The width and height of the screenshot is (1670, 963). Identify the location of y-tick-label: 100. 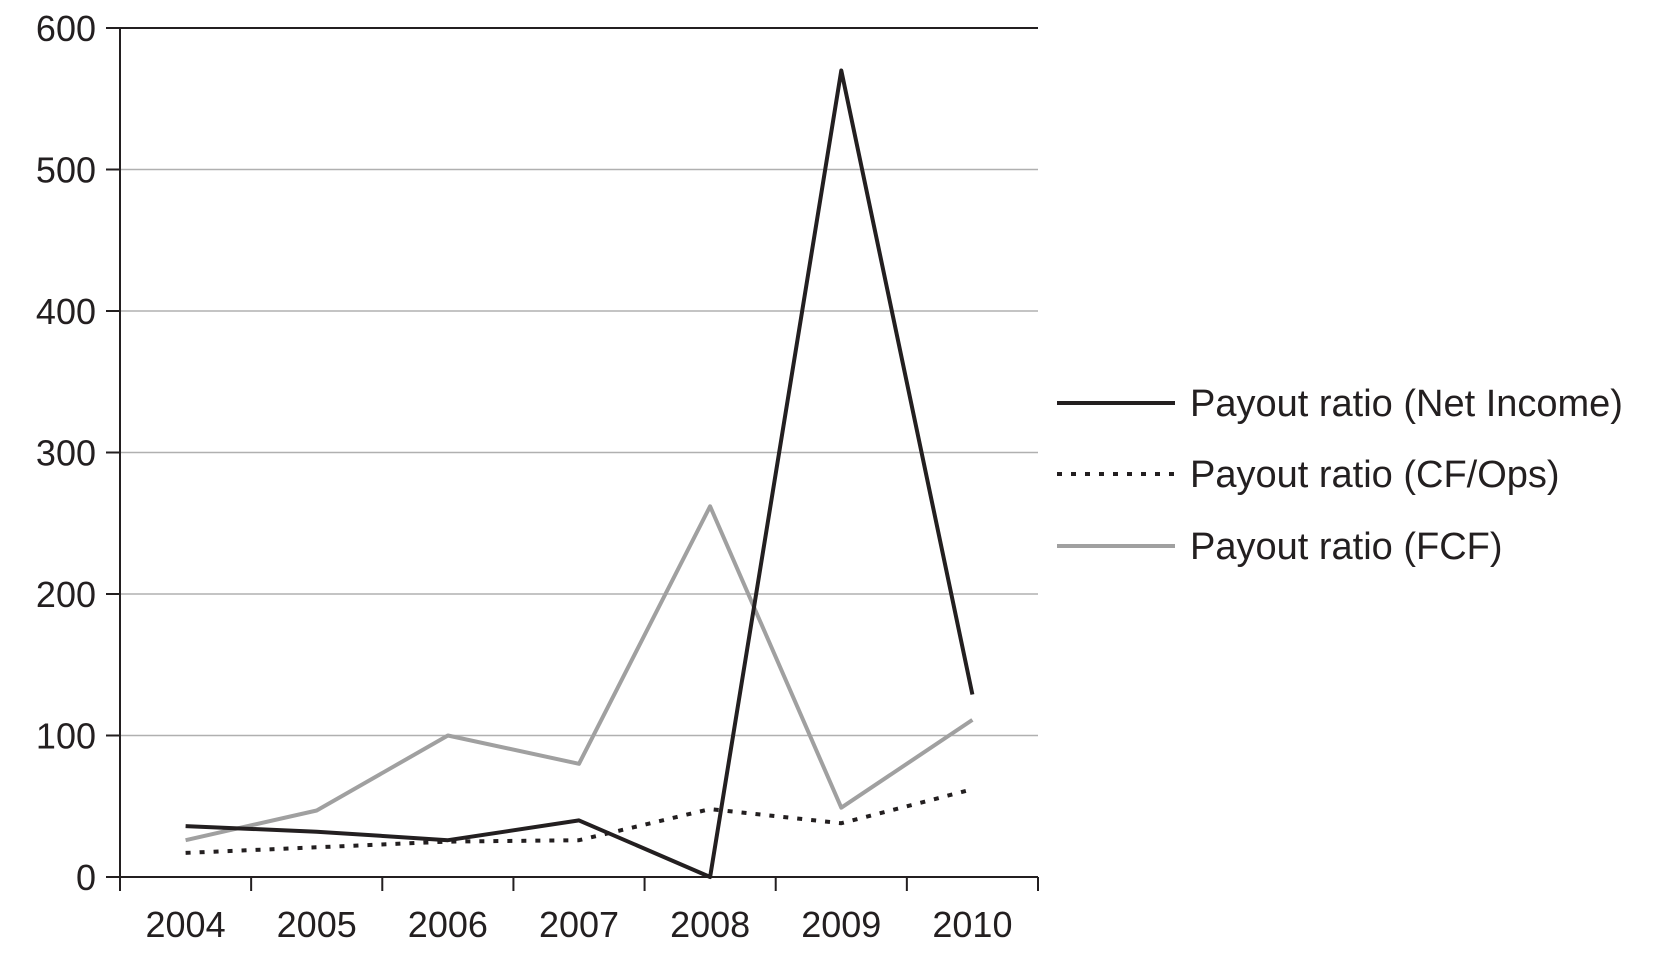
(66, 736).